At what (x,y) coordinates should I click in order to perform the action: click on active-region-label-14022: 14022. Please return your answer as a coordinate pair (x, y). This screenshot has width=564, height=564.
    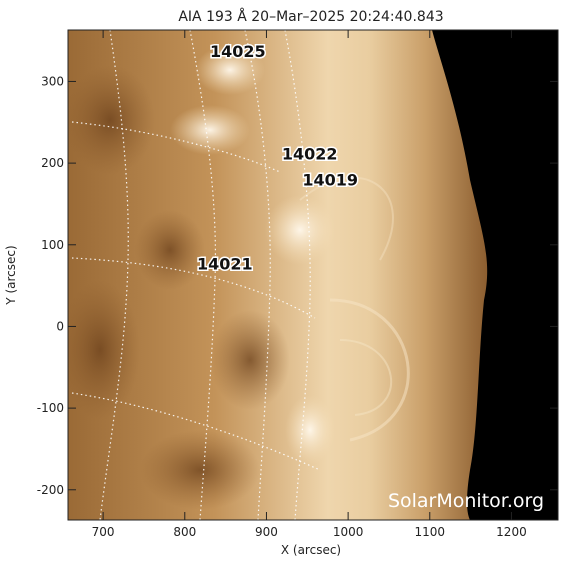
    Looking at the image, I should click on (310, 153).